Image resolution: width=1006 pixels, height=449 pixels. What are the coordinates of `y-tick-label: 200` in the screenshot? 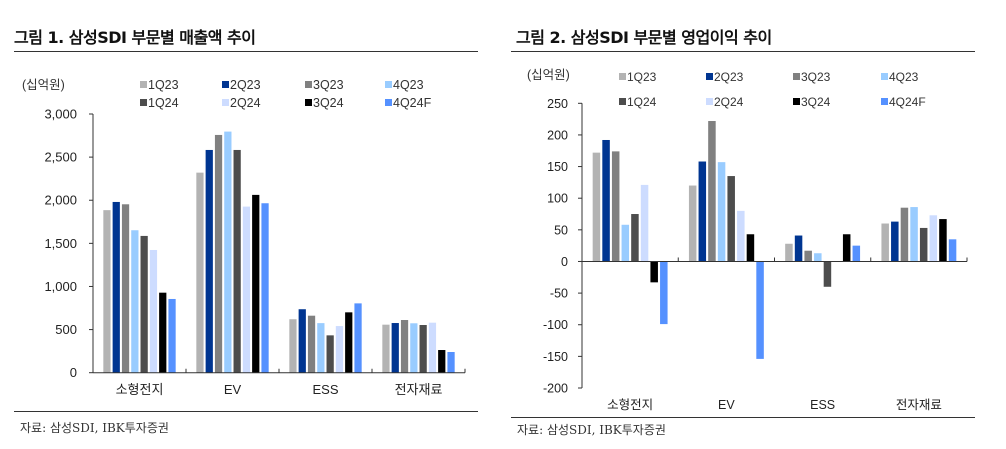 It's located at (557, 135).